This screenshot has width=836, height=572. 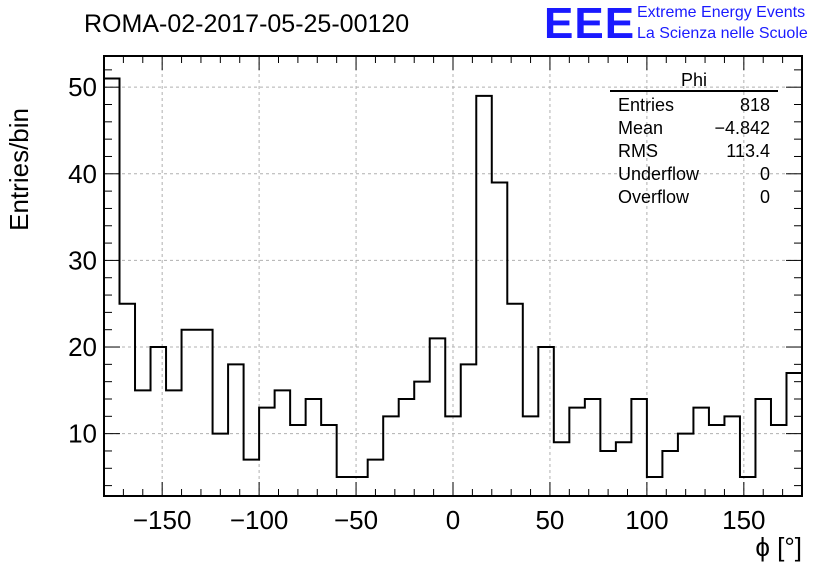 What do you see at coordinates (82, 434) in the screenshot?
I see `y-tick-label: 10` at bounding box center [82, 434].